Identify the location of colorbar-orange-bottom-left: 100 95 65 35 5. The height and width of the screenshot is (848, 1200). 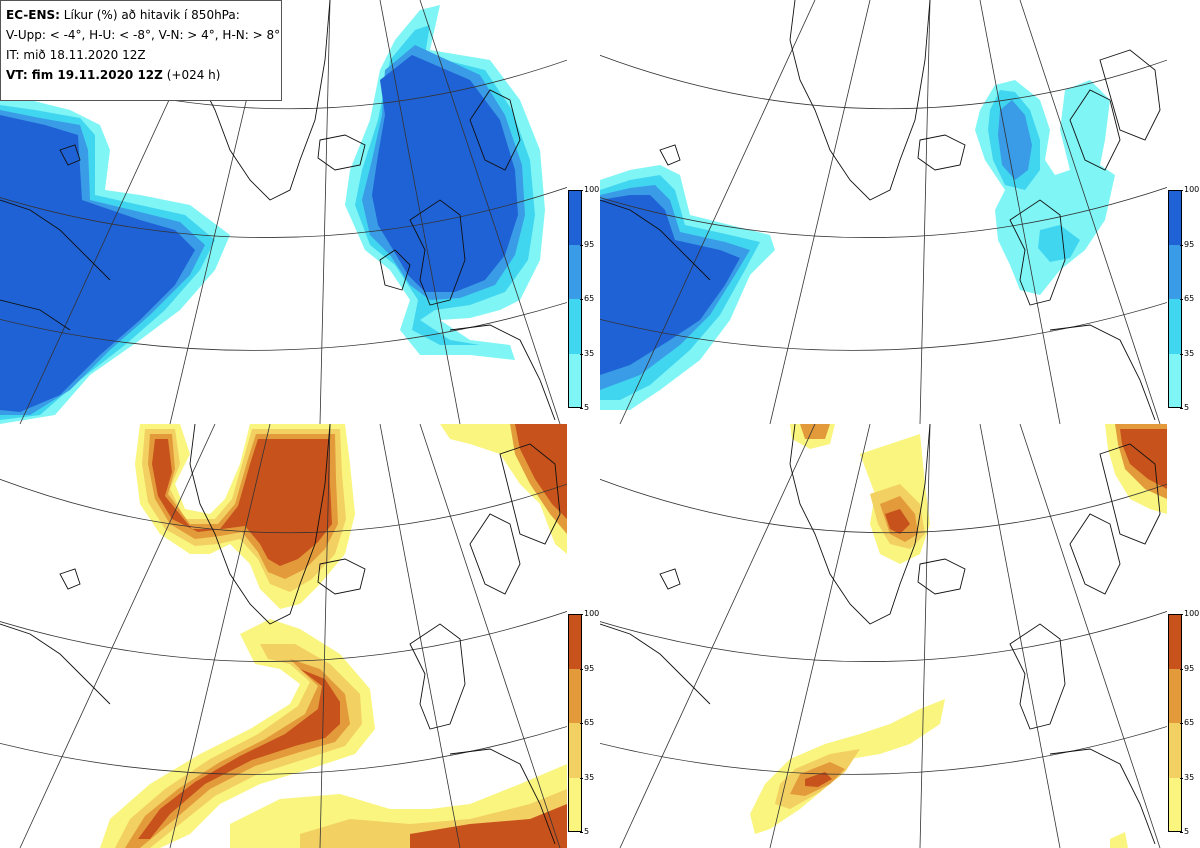
(584, 722).